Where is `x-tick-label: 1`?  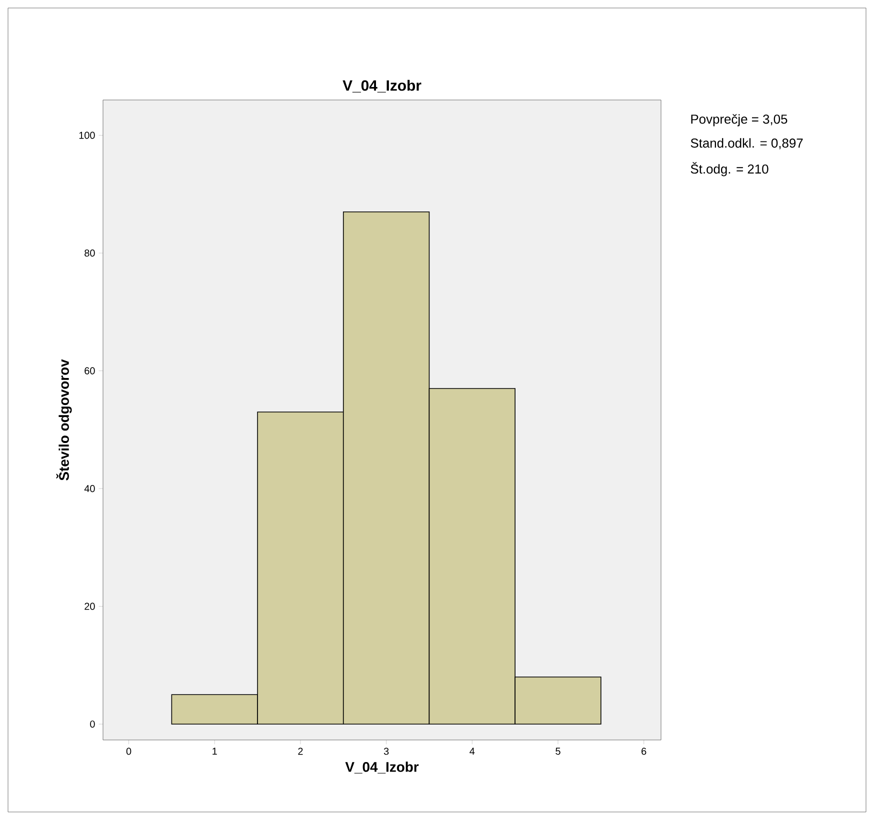
x-tick-label: 1 is located at coordinates (214, 751).